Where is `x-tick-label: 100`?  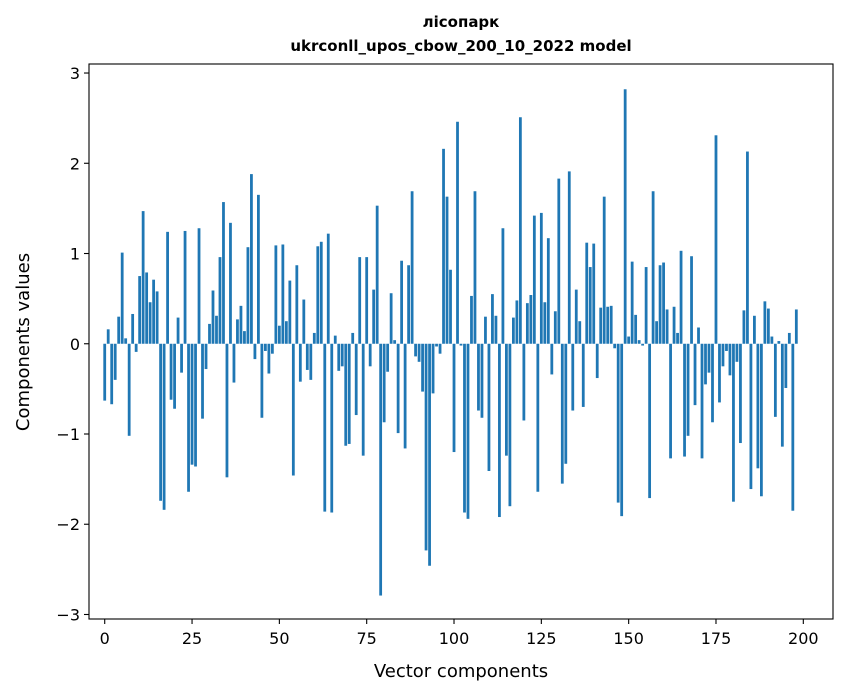 x-tick-label: 100 is located at coordinates (454, 638).